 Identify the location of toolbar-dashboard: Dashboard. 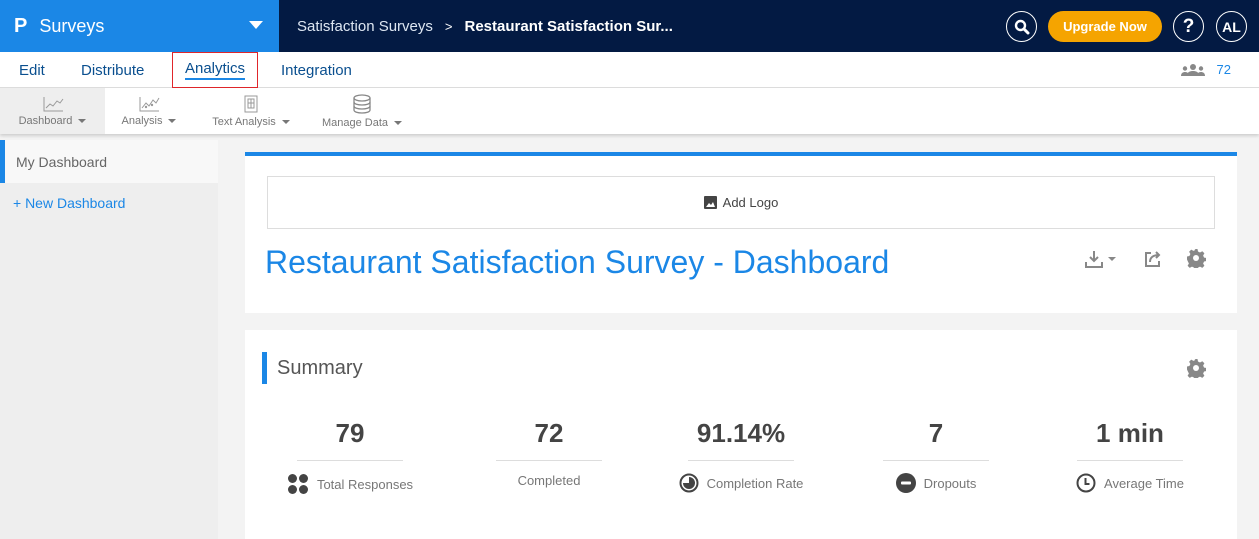
(52, 111).